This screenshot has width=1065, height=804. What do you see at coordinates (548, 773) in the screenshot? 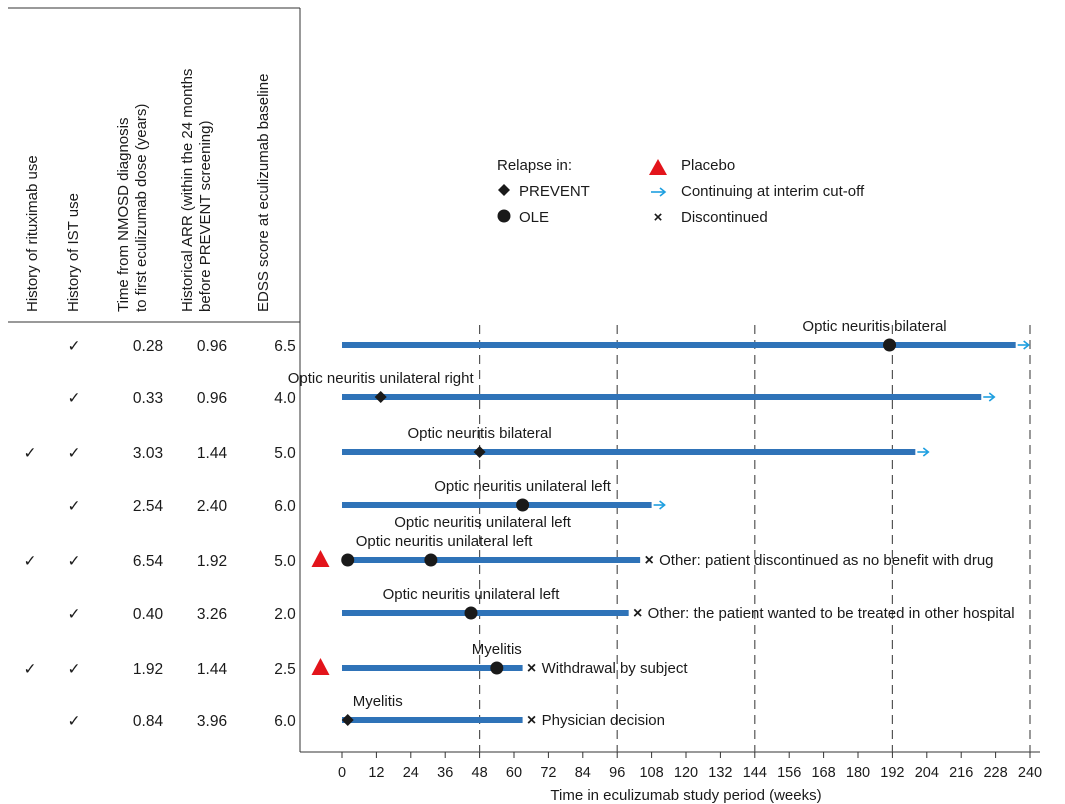
I see `x-tick-label: 72` at bounding box center [548, 773].